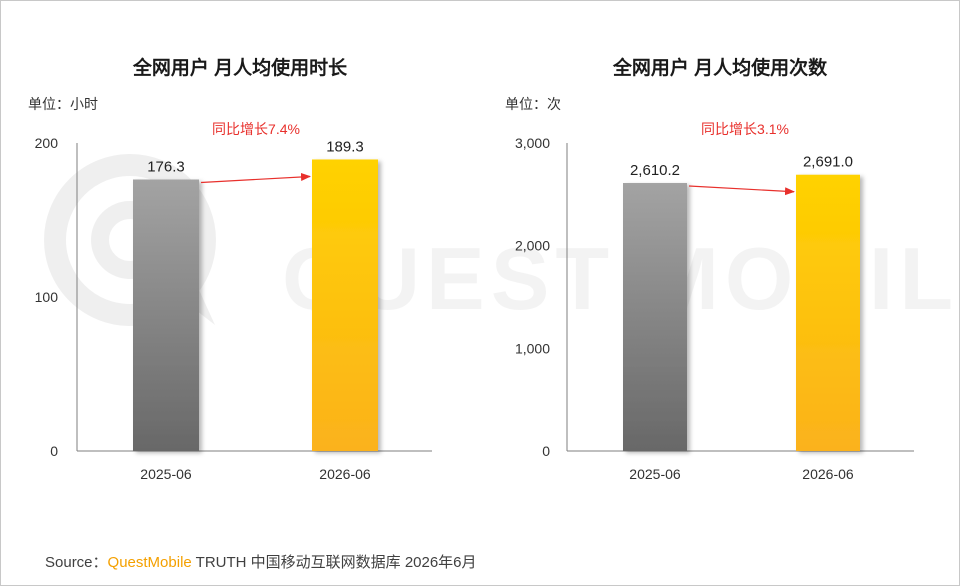  Describe the element at coordinates (533, 104) in the screenshot. I see `unit-label: 单位：次` at that location.